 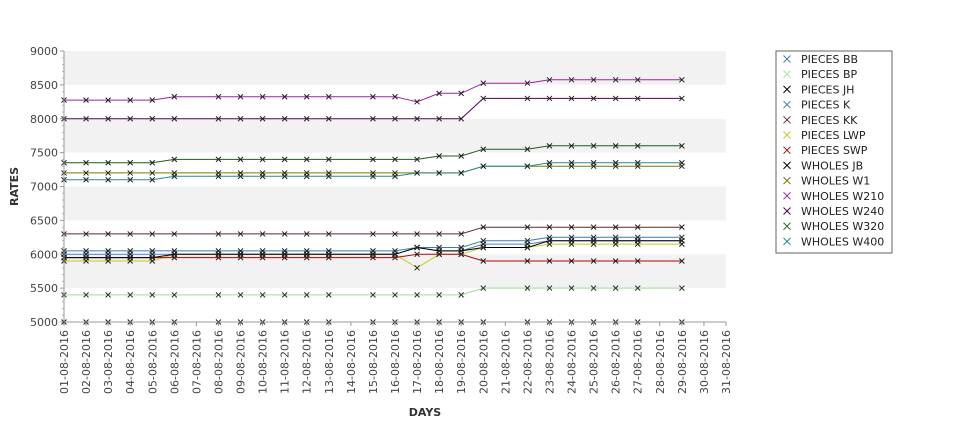 What do you see at coordinates (329, 362) in the screenshot?
I see `x-tick-label: 13-08-2016` at bounding box center [329, 362].